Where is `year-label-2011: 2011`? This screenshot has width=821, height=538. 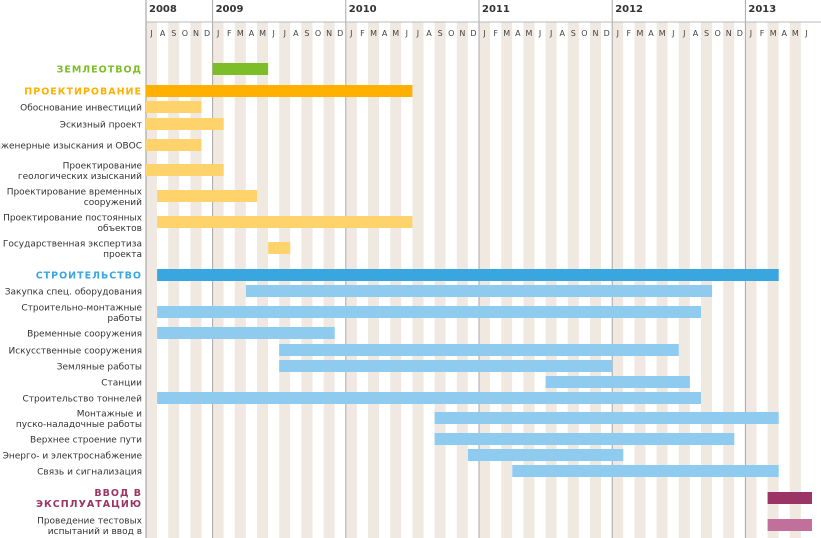
year-label-2011: 2011 is located at coordinates (496, 9).